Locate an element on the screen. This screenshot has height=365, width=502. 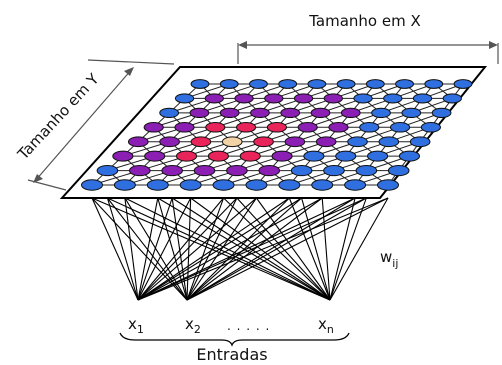
input-xn-label: xn is located at coordinates (326, 325).